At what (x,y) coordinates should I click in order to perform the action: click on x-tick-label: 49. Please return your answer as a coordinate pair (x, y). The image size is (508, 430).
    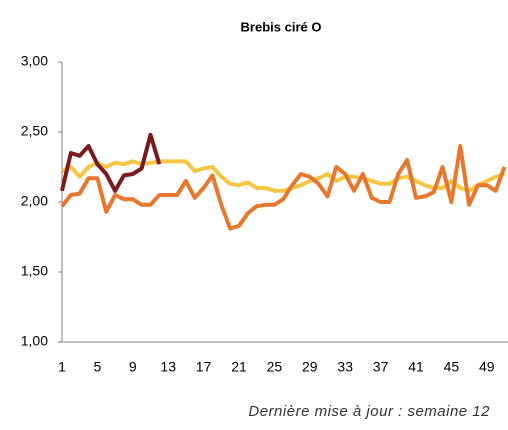
    Looking at the image, I should click on (487, 367).